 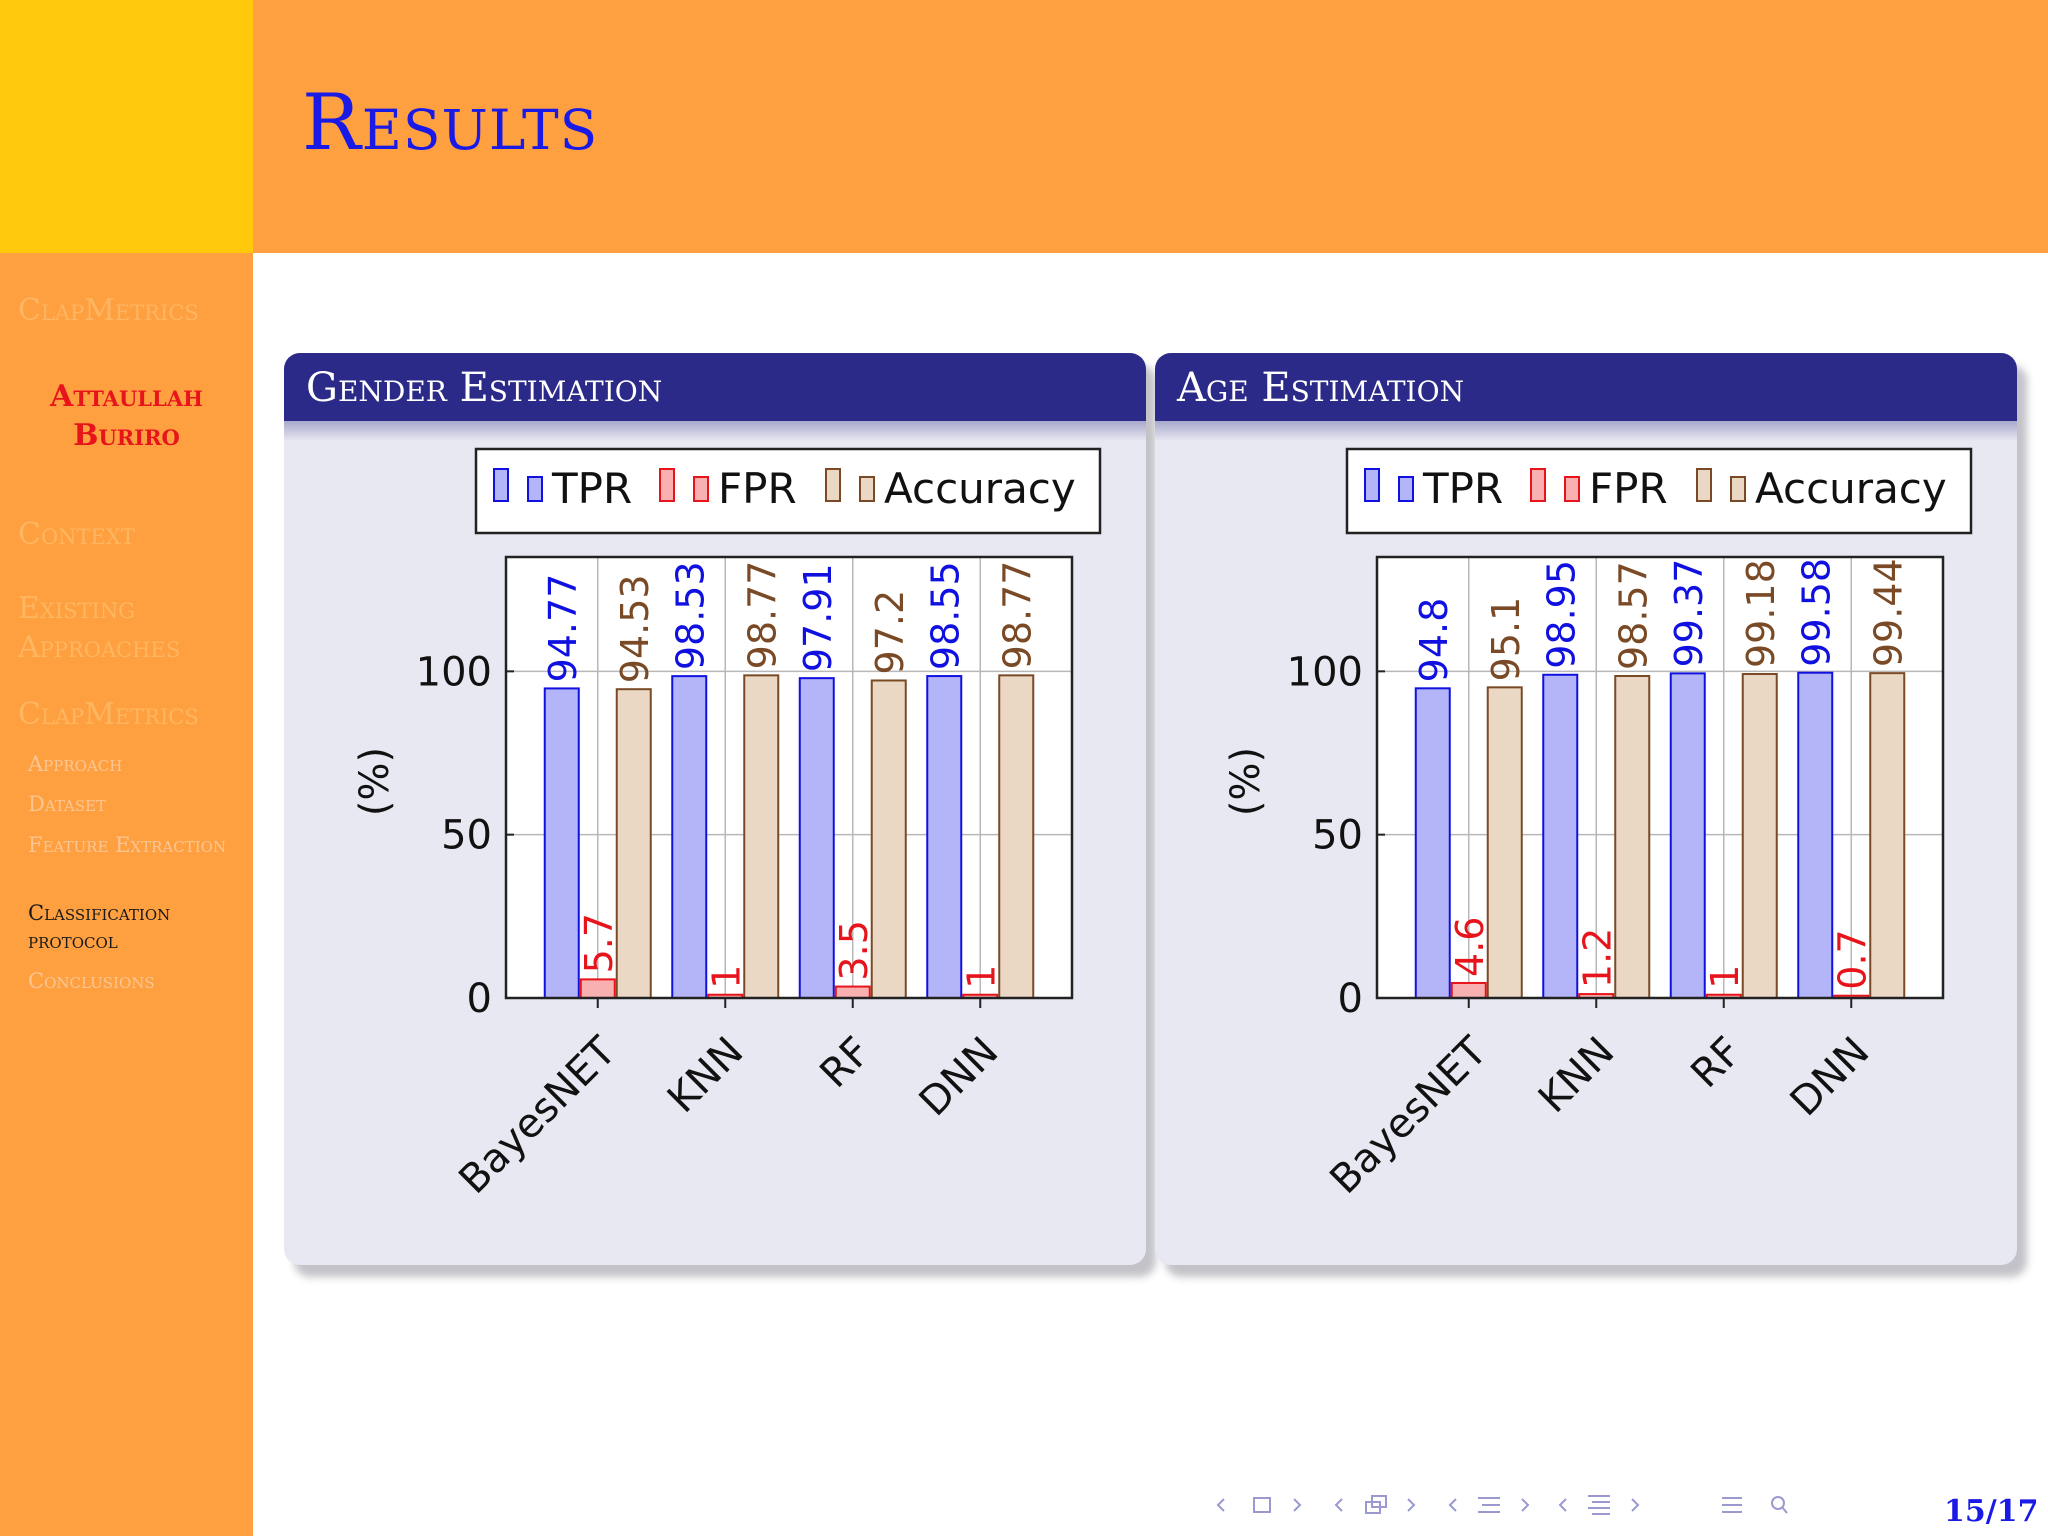 I want to click on chart-legend: TPR FPR Accuracy, so click(x=1659, y=491).